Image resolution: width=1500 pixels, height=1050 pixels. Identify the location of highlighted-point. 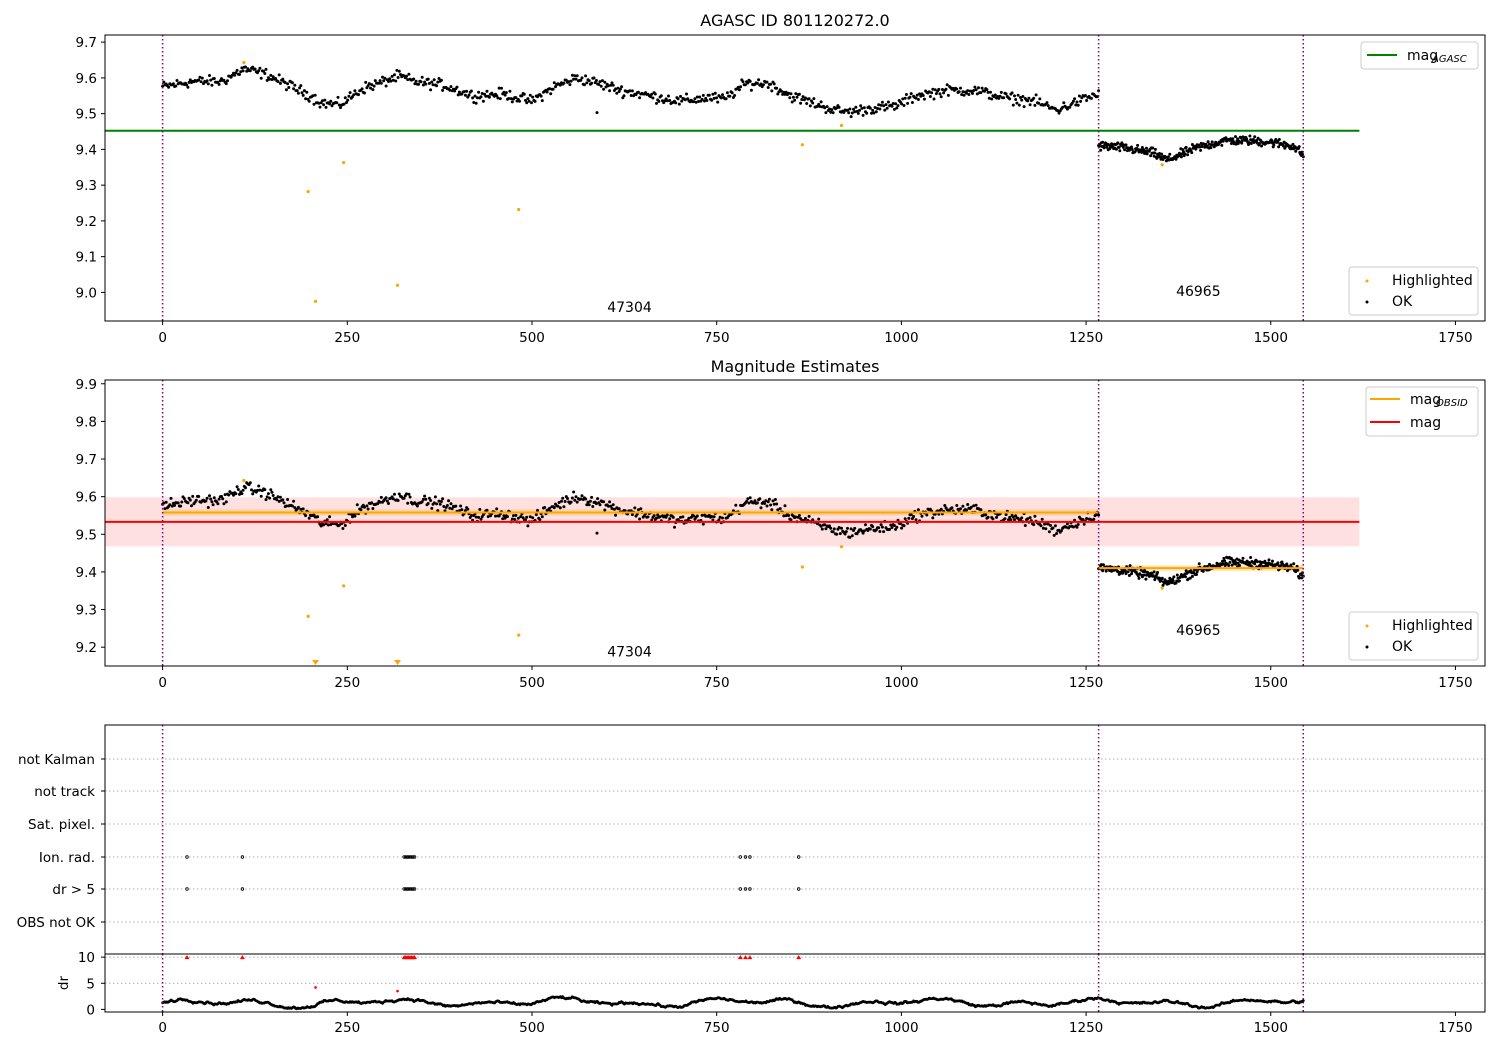
(841, 125).